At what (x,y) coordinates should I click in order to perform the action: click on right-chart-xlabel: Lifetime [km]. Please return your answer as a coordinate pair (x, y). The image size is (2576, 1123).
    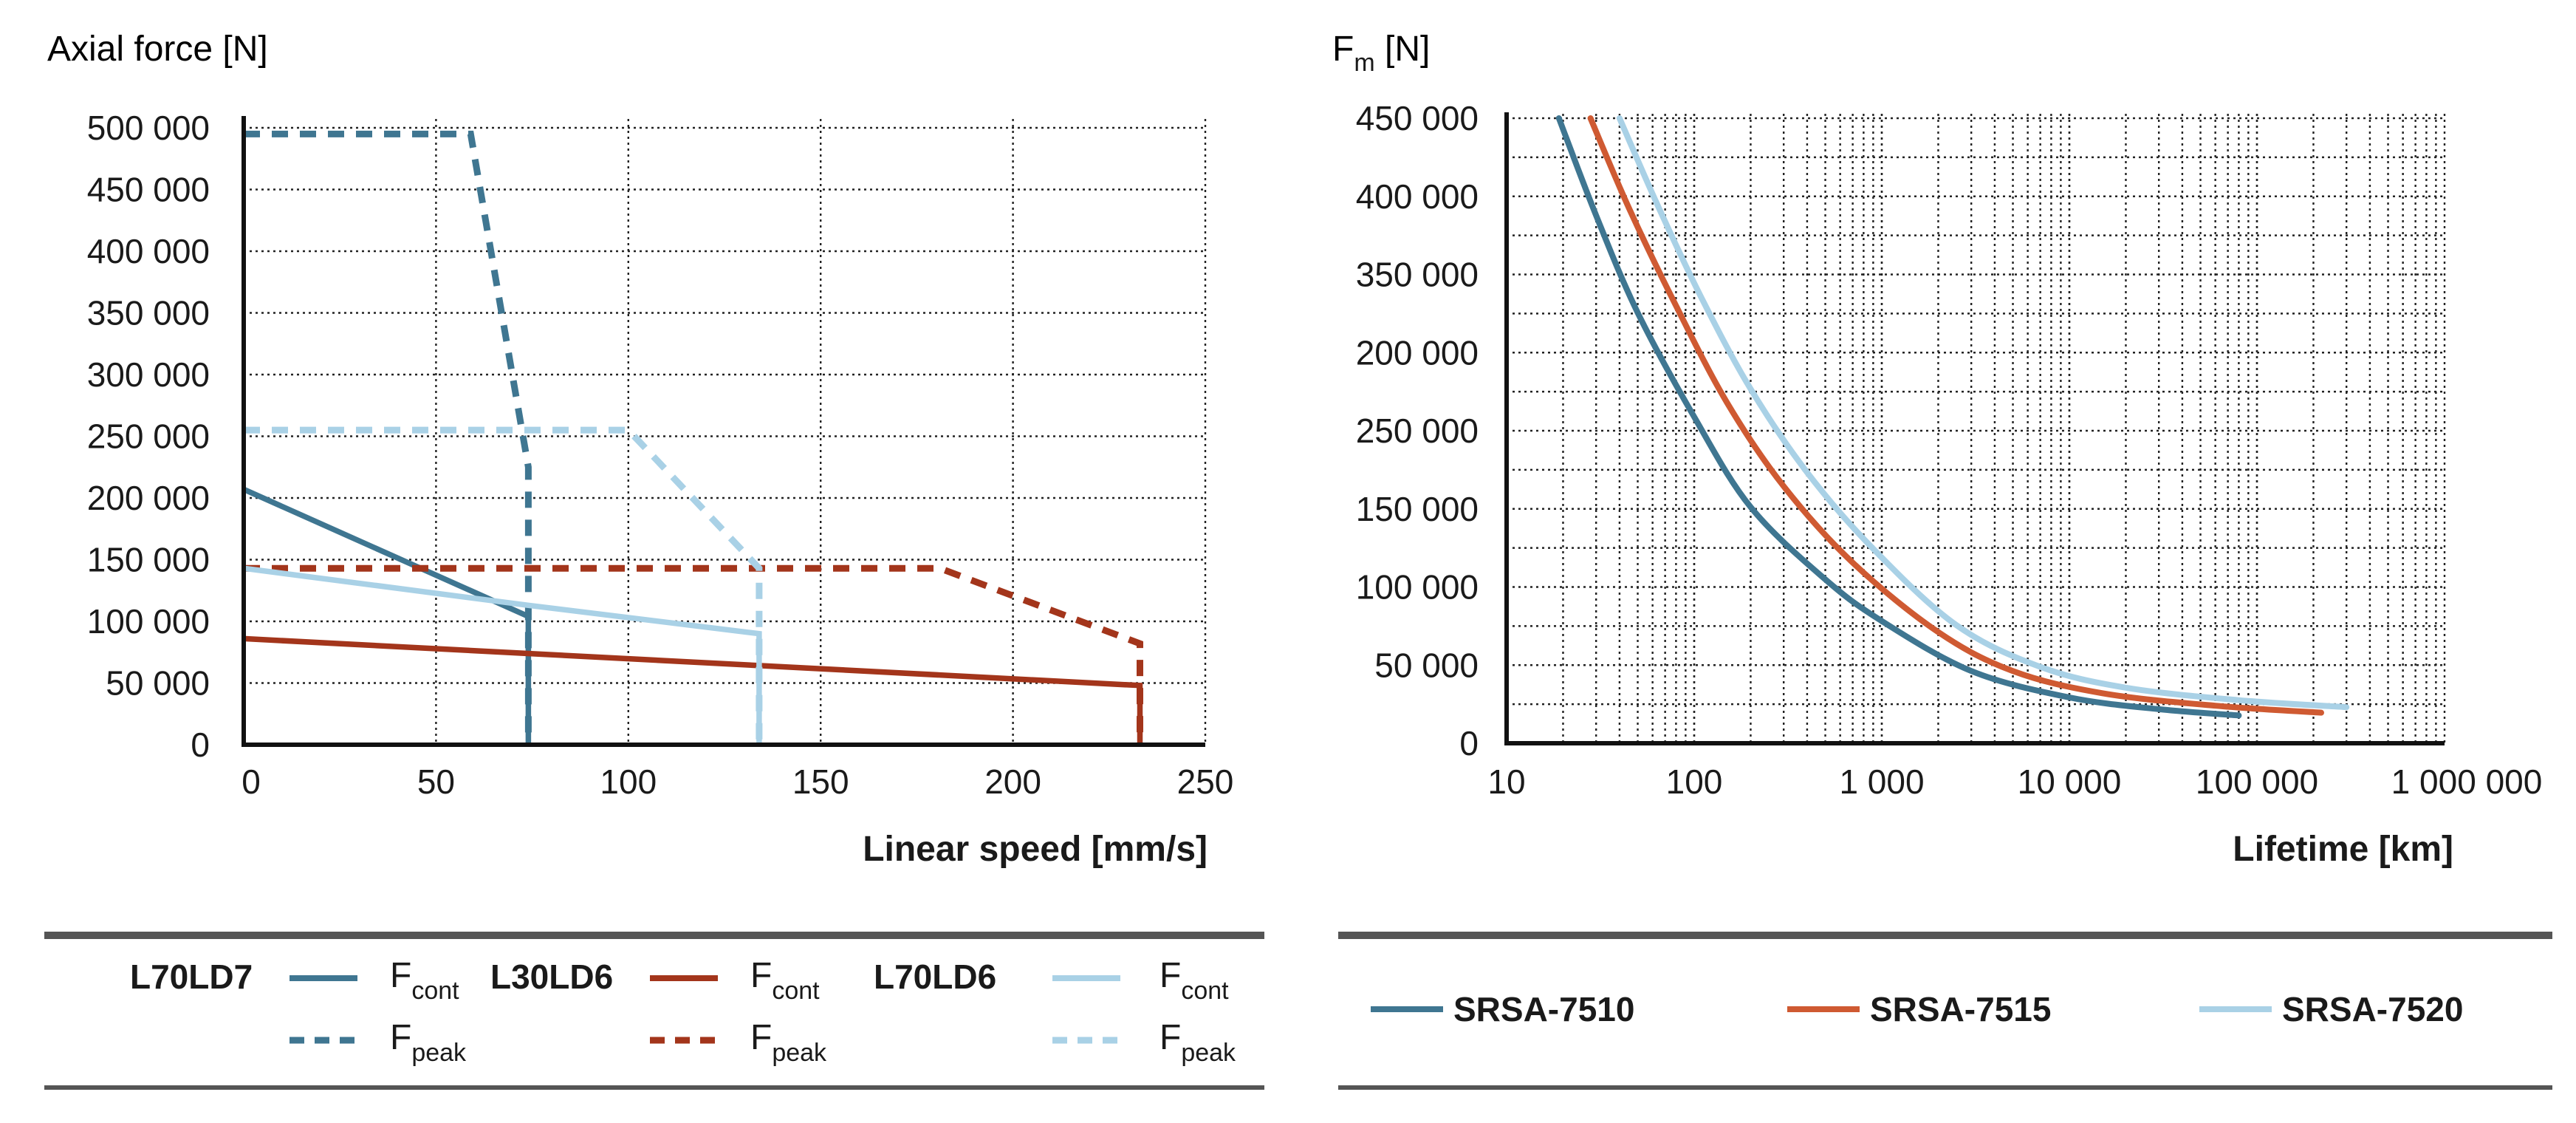
    Looking at the image, I should click on (2343, 850).